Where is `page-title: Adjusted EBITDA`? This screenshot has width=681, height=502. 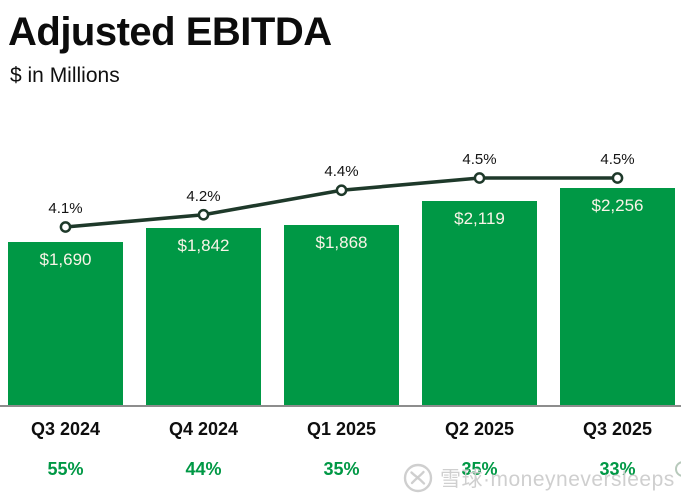 page-title: Adjusted EBITDA is located at coordinates (170, 32).